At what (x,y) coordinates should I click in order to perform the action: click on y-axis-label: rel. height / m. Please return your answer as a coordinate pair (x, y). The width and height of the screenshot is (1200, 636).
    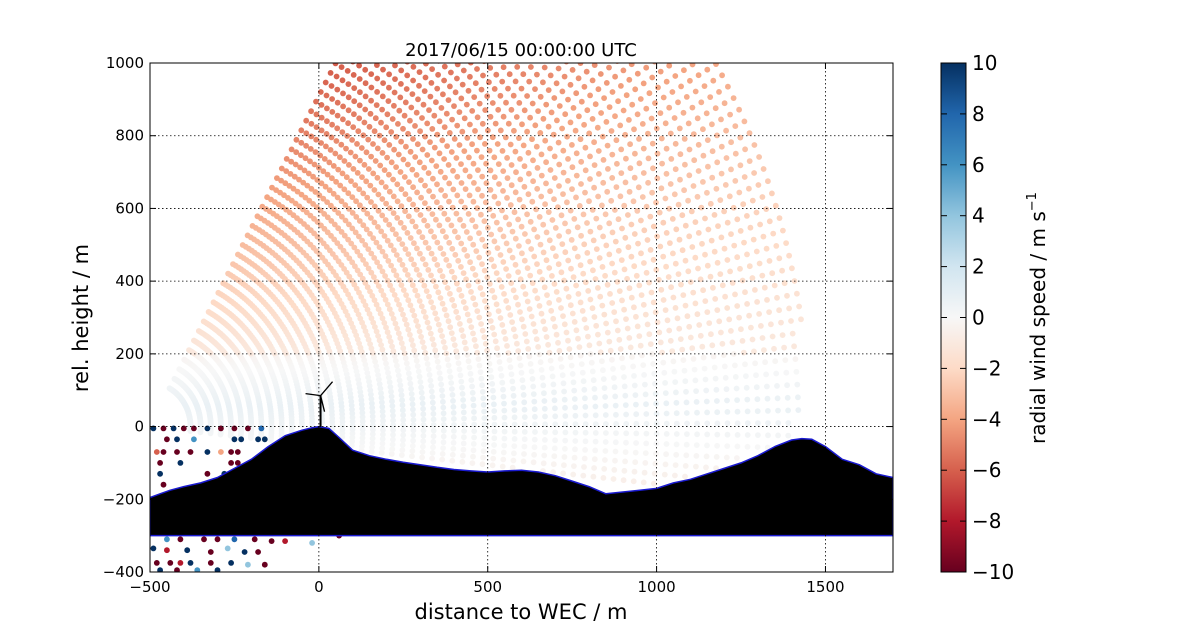
    Looking at the image, I should click on (81, 318).